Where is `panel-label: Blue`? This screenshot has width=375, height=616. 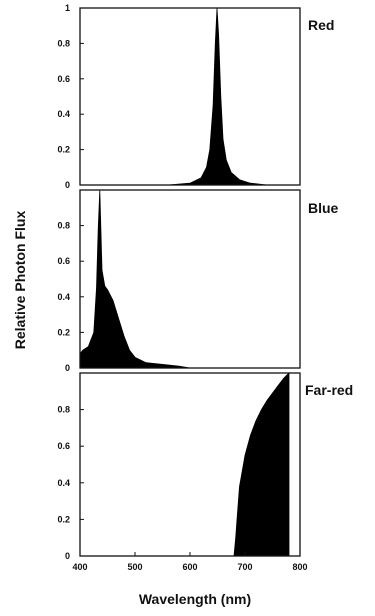
panel-label: Blue is located at coordinates (323, 208).